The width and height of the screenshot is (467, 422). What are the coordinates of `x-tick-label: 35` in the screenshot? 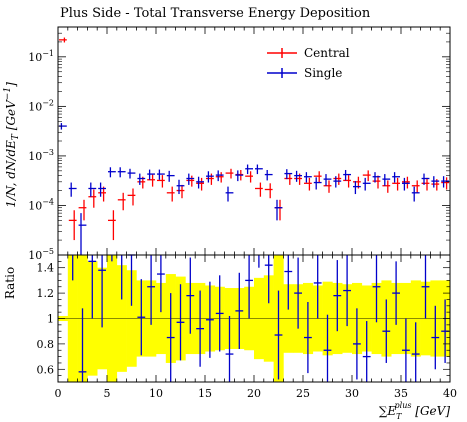 It's located at (401, 393).